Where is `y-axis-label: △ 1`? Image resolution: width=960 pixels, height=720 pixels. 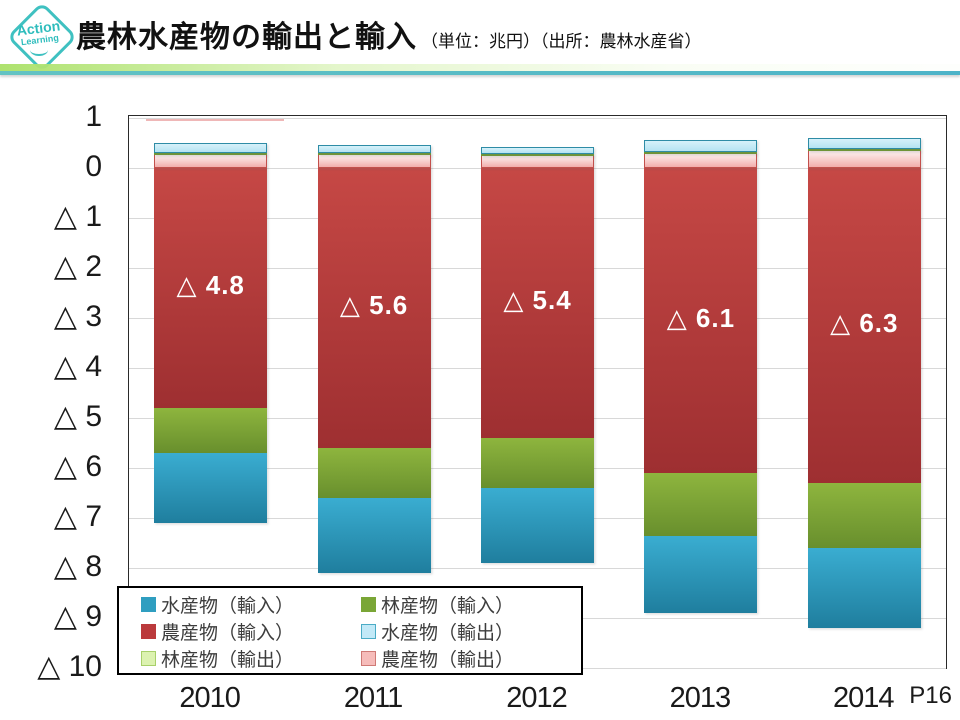
y-axis-label: △ 1 is located at coordinates (77, 216).